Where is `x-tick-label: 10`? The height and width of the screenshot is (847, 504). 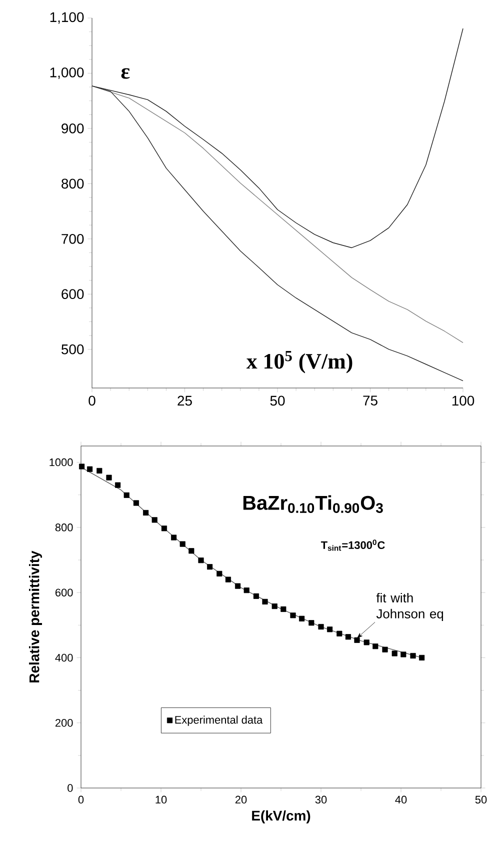 x-tick-label: 10 is located at coordinates (161, 800).